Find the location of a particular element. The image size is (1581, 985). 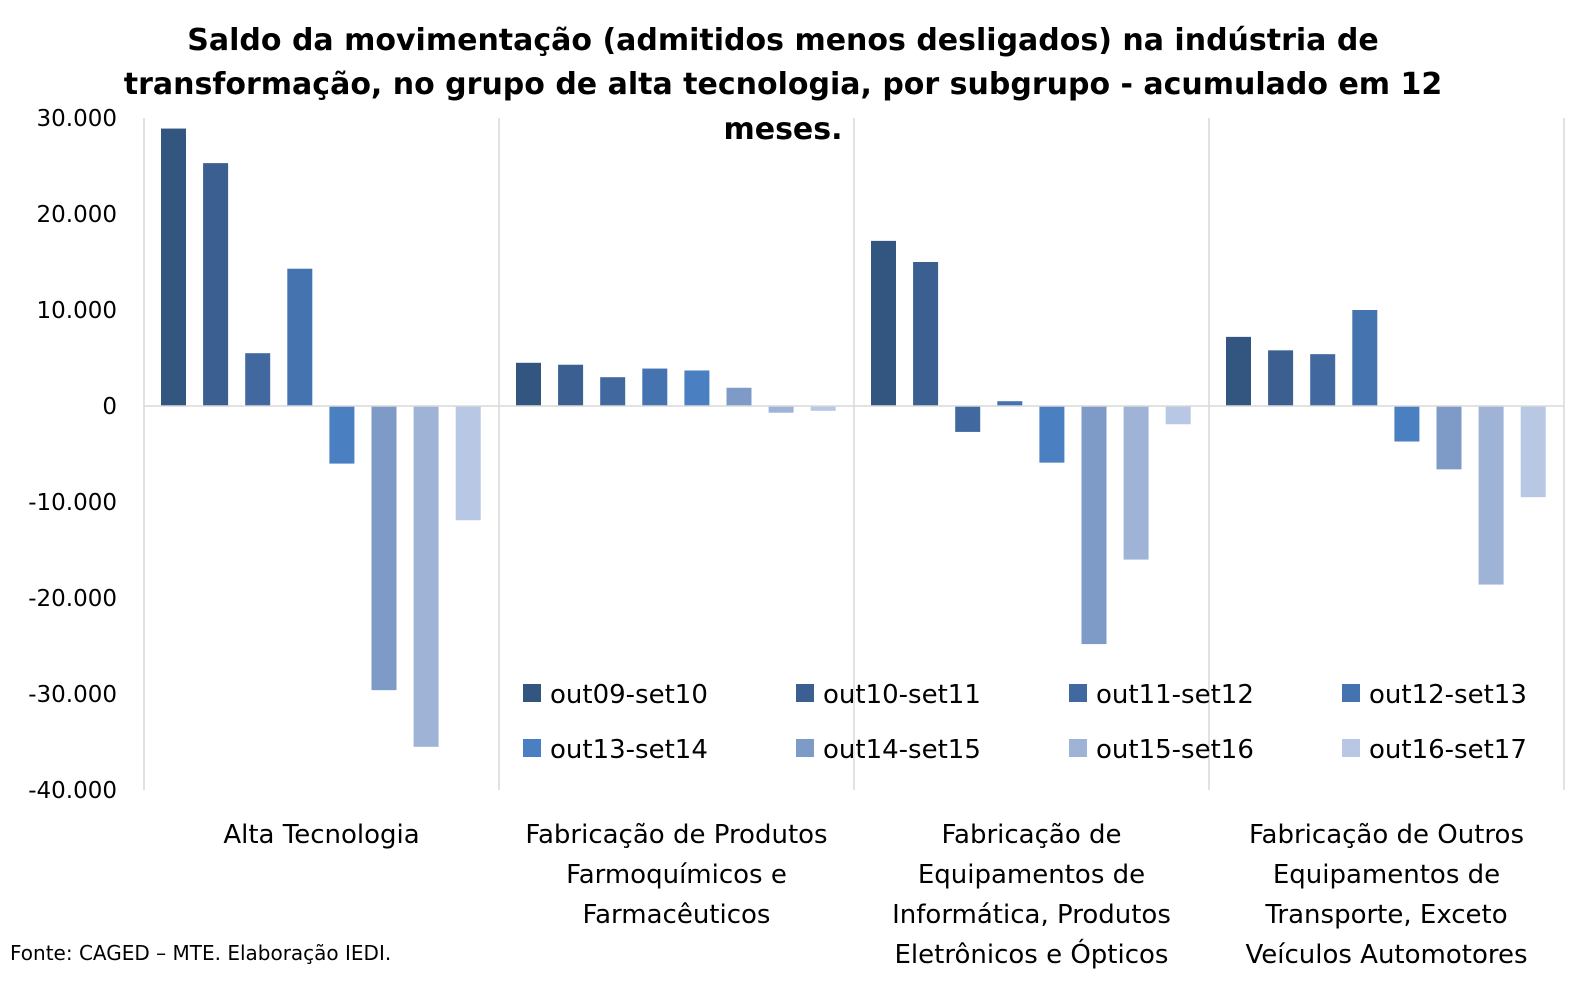

legend-label: out10-set11 is located at coordinates (902, 695).